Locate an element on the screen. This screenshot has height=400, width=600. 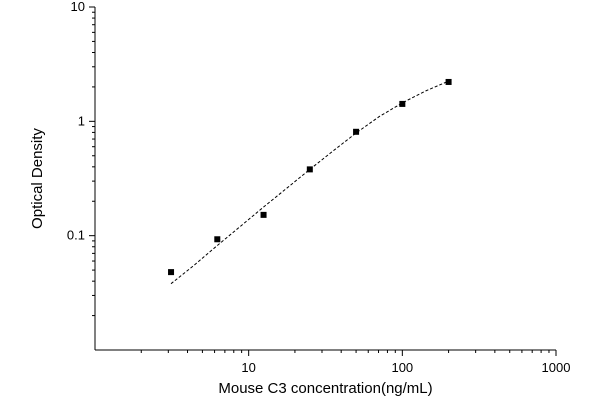
x-axis-title: Mouse C3 concentration(ng/mL) is located at coordinates (325, 388).